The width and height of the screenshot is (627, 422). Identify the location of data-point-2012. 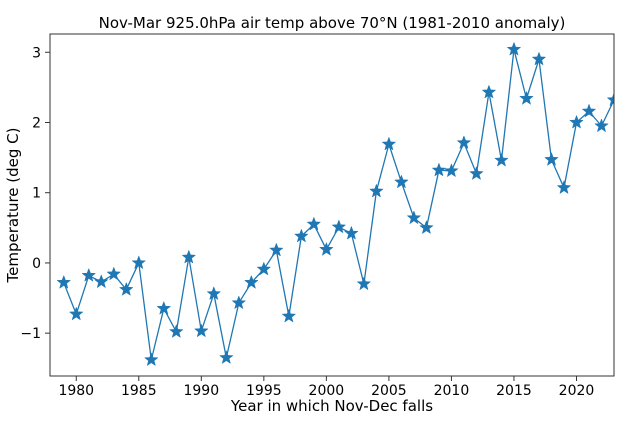
(476, 172).